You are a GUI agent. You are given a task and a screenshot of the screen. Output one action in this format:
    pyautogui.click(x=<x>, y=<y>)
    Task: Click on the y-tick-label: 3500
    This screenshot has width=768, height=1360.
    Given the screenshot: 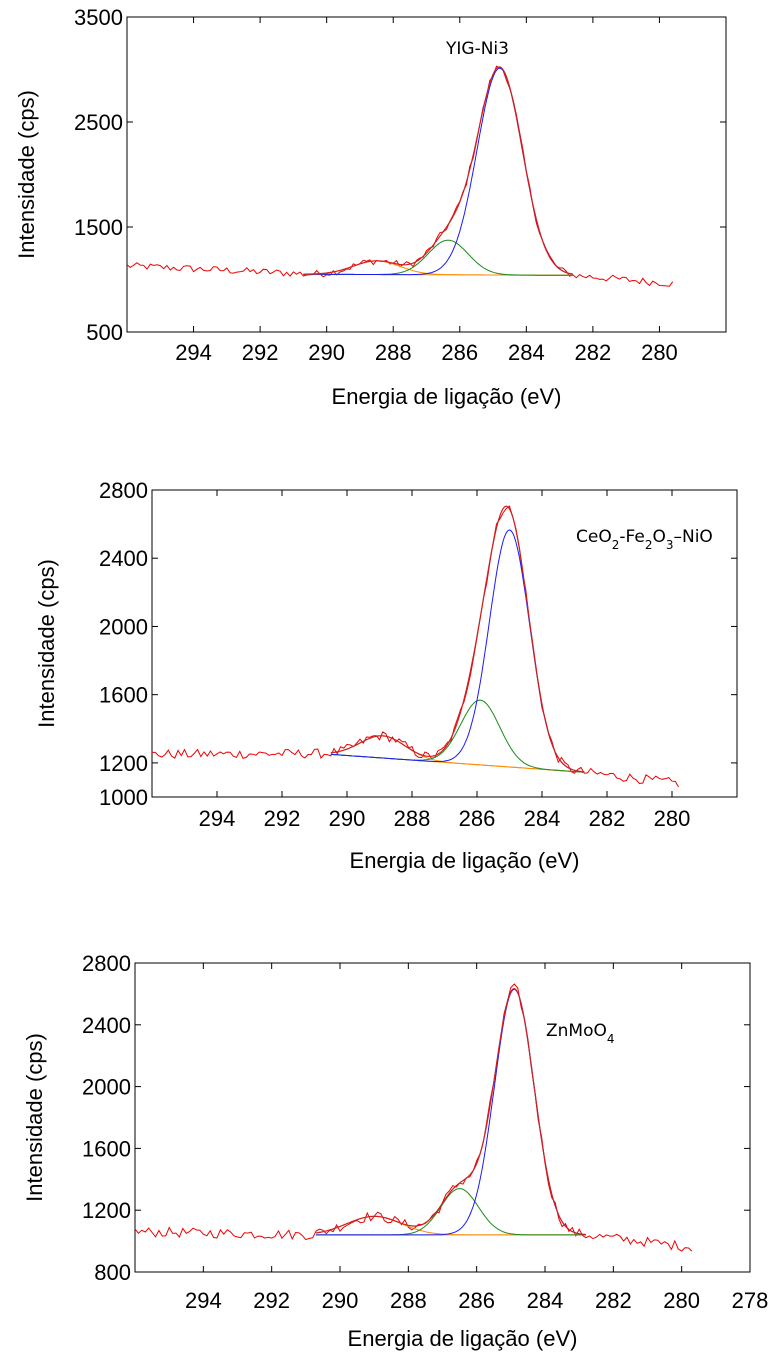 What is the action you would take?
    pyautogui.click(x=98, y=17)
    